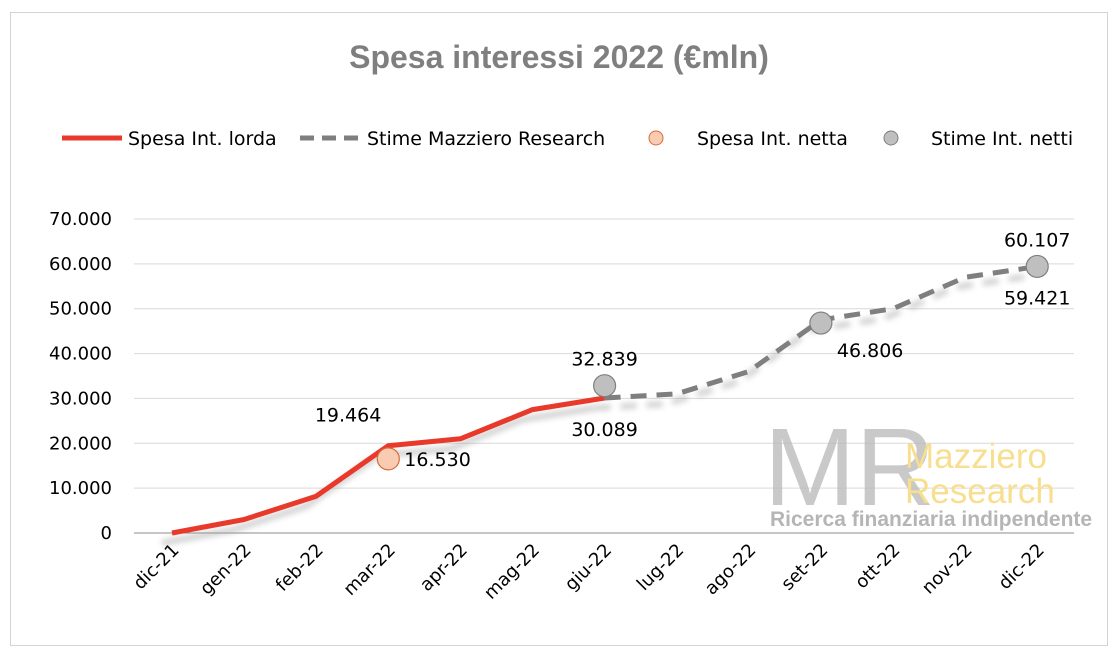  Describe the element at coordinates (877, 566) in the screenshot. I see `x-tick-label: ott-22` at that location.